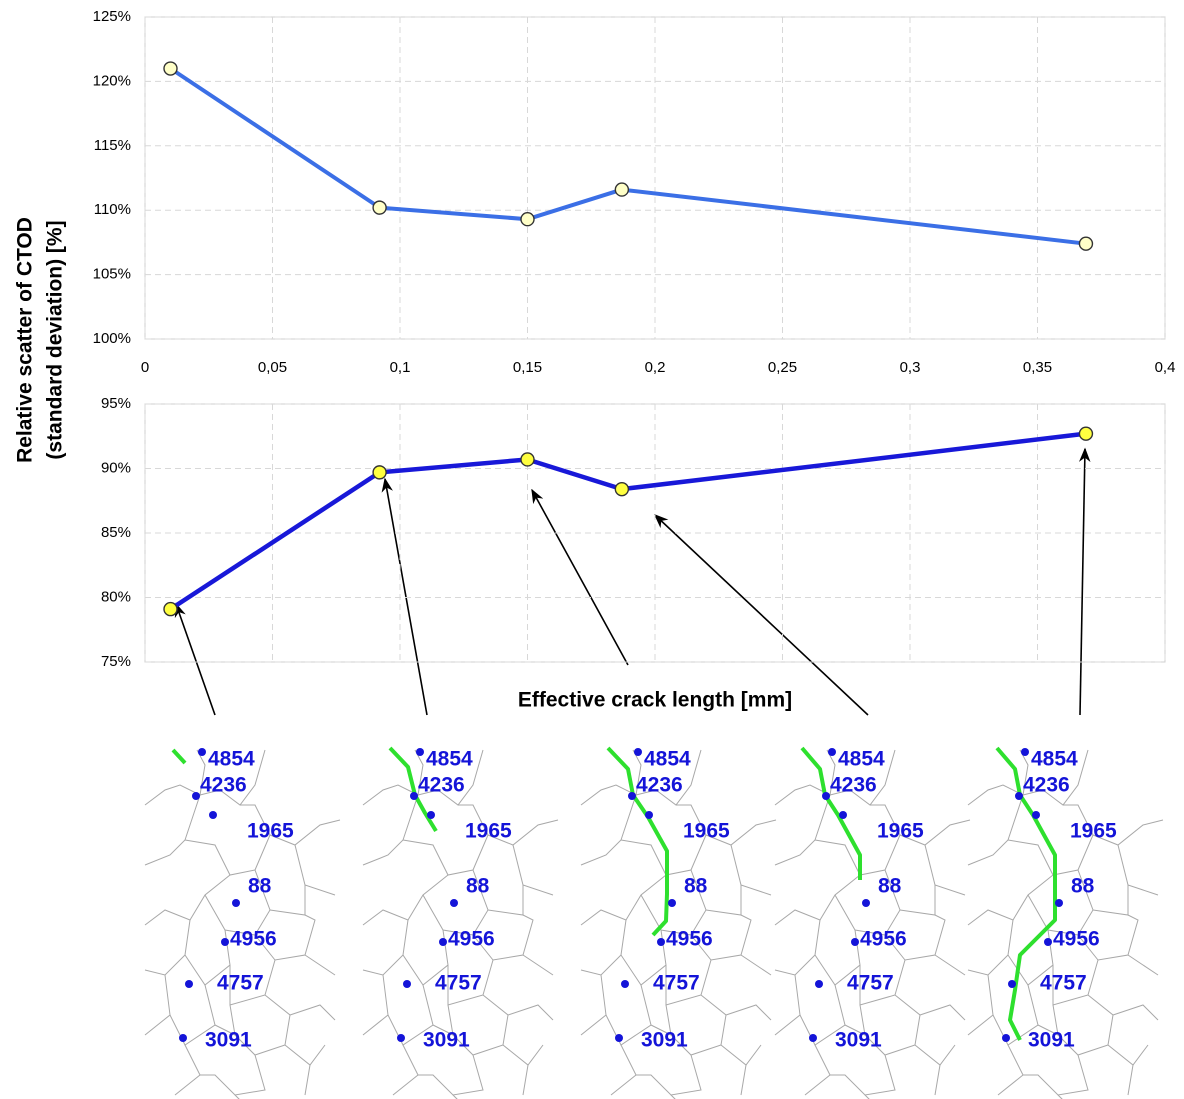  What do you see at coordinates (112, 145) in the screenshot?
I see `y-tick-label: 115%` at bounding box center [112, 145].